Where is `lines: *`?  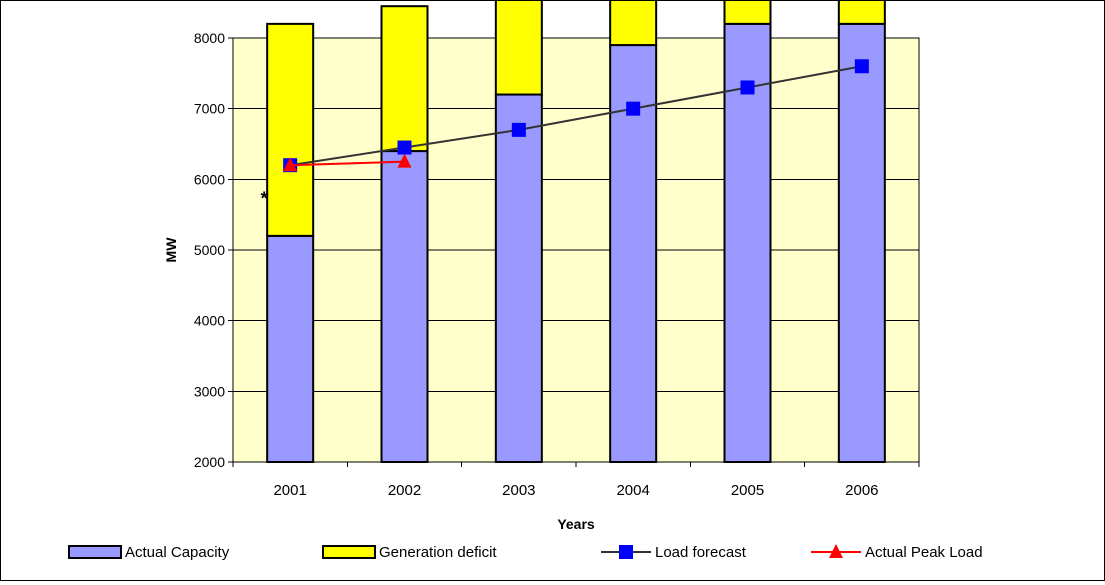
lines: * is located at coordinates (565, 133).